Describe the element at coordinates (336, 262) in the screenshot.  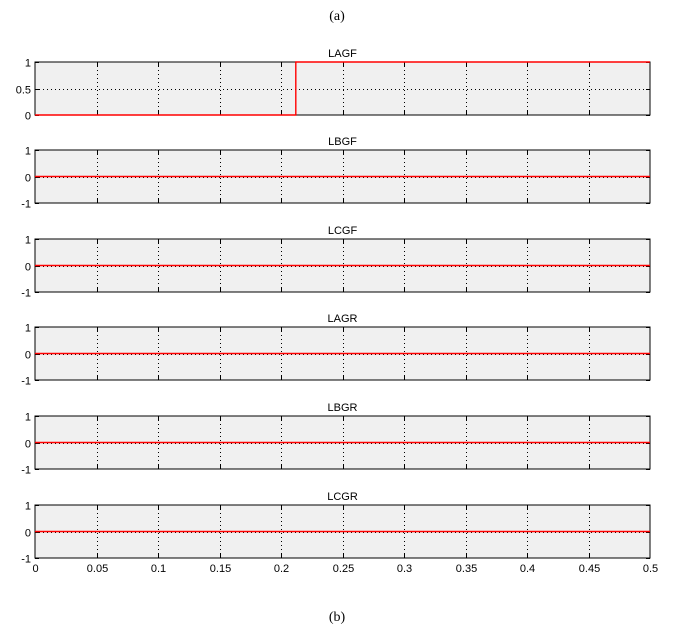
I see `subplot-lcgf: LCGF -1 0 1` at that location.